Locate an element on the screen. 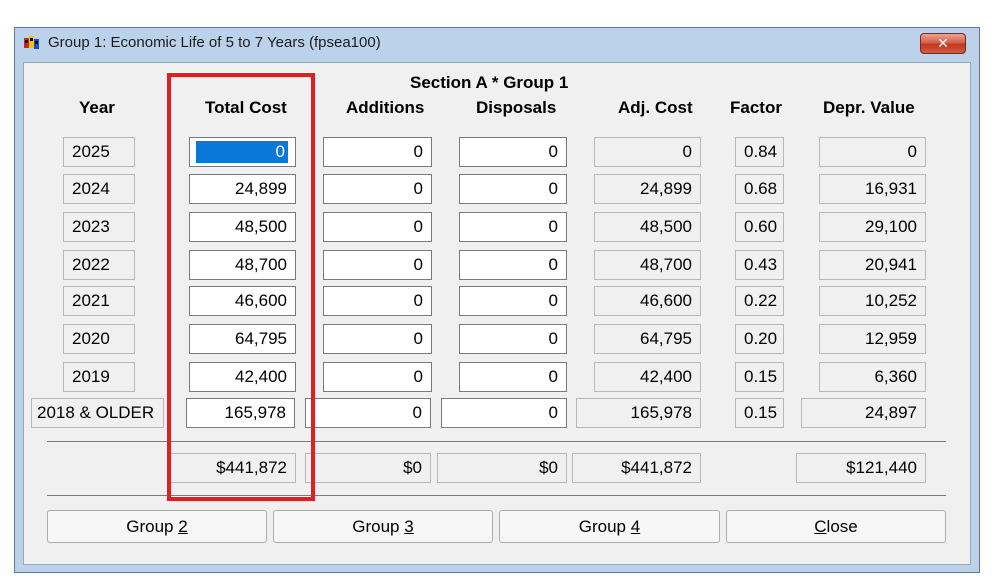 Image resolution: width=994 pixels, height=579 pixels. depr-value-cell: 6,360 is located at coordinates (872, 377).